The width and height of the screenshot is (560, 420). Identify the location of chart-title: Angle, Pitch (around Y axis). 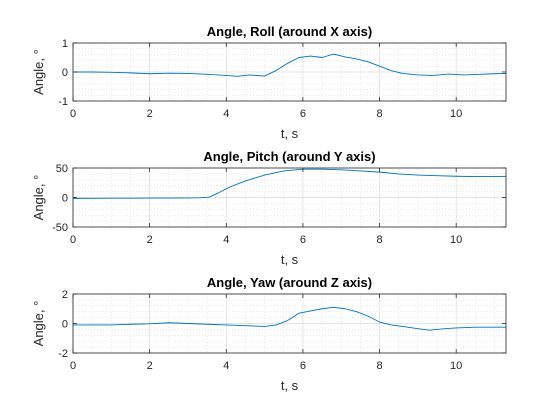
(289, 156).